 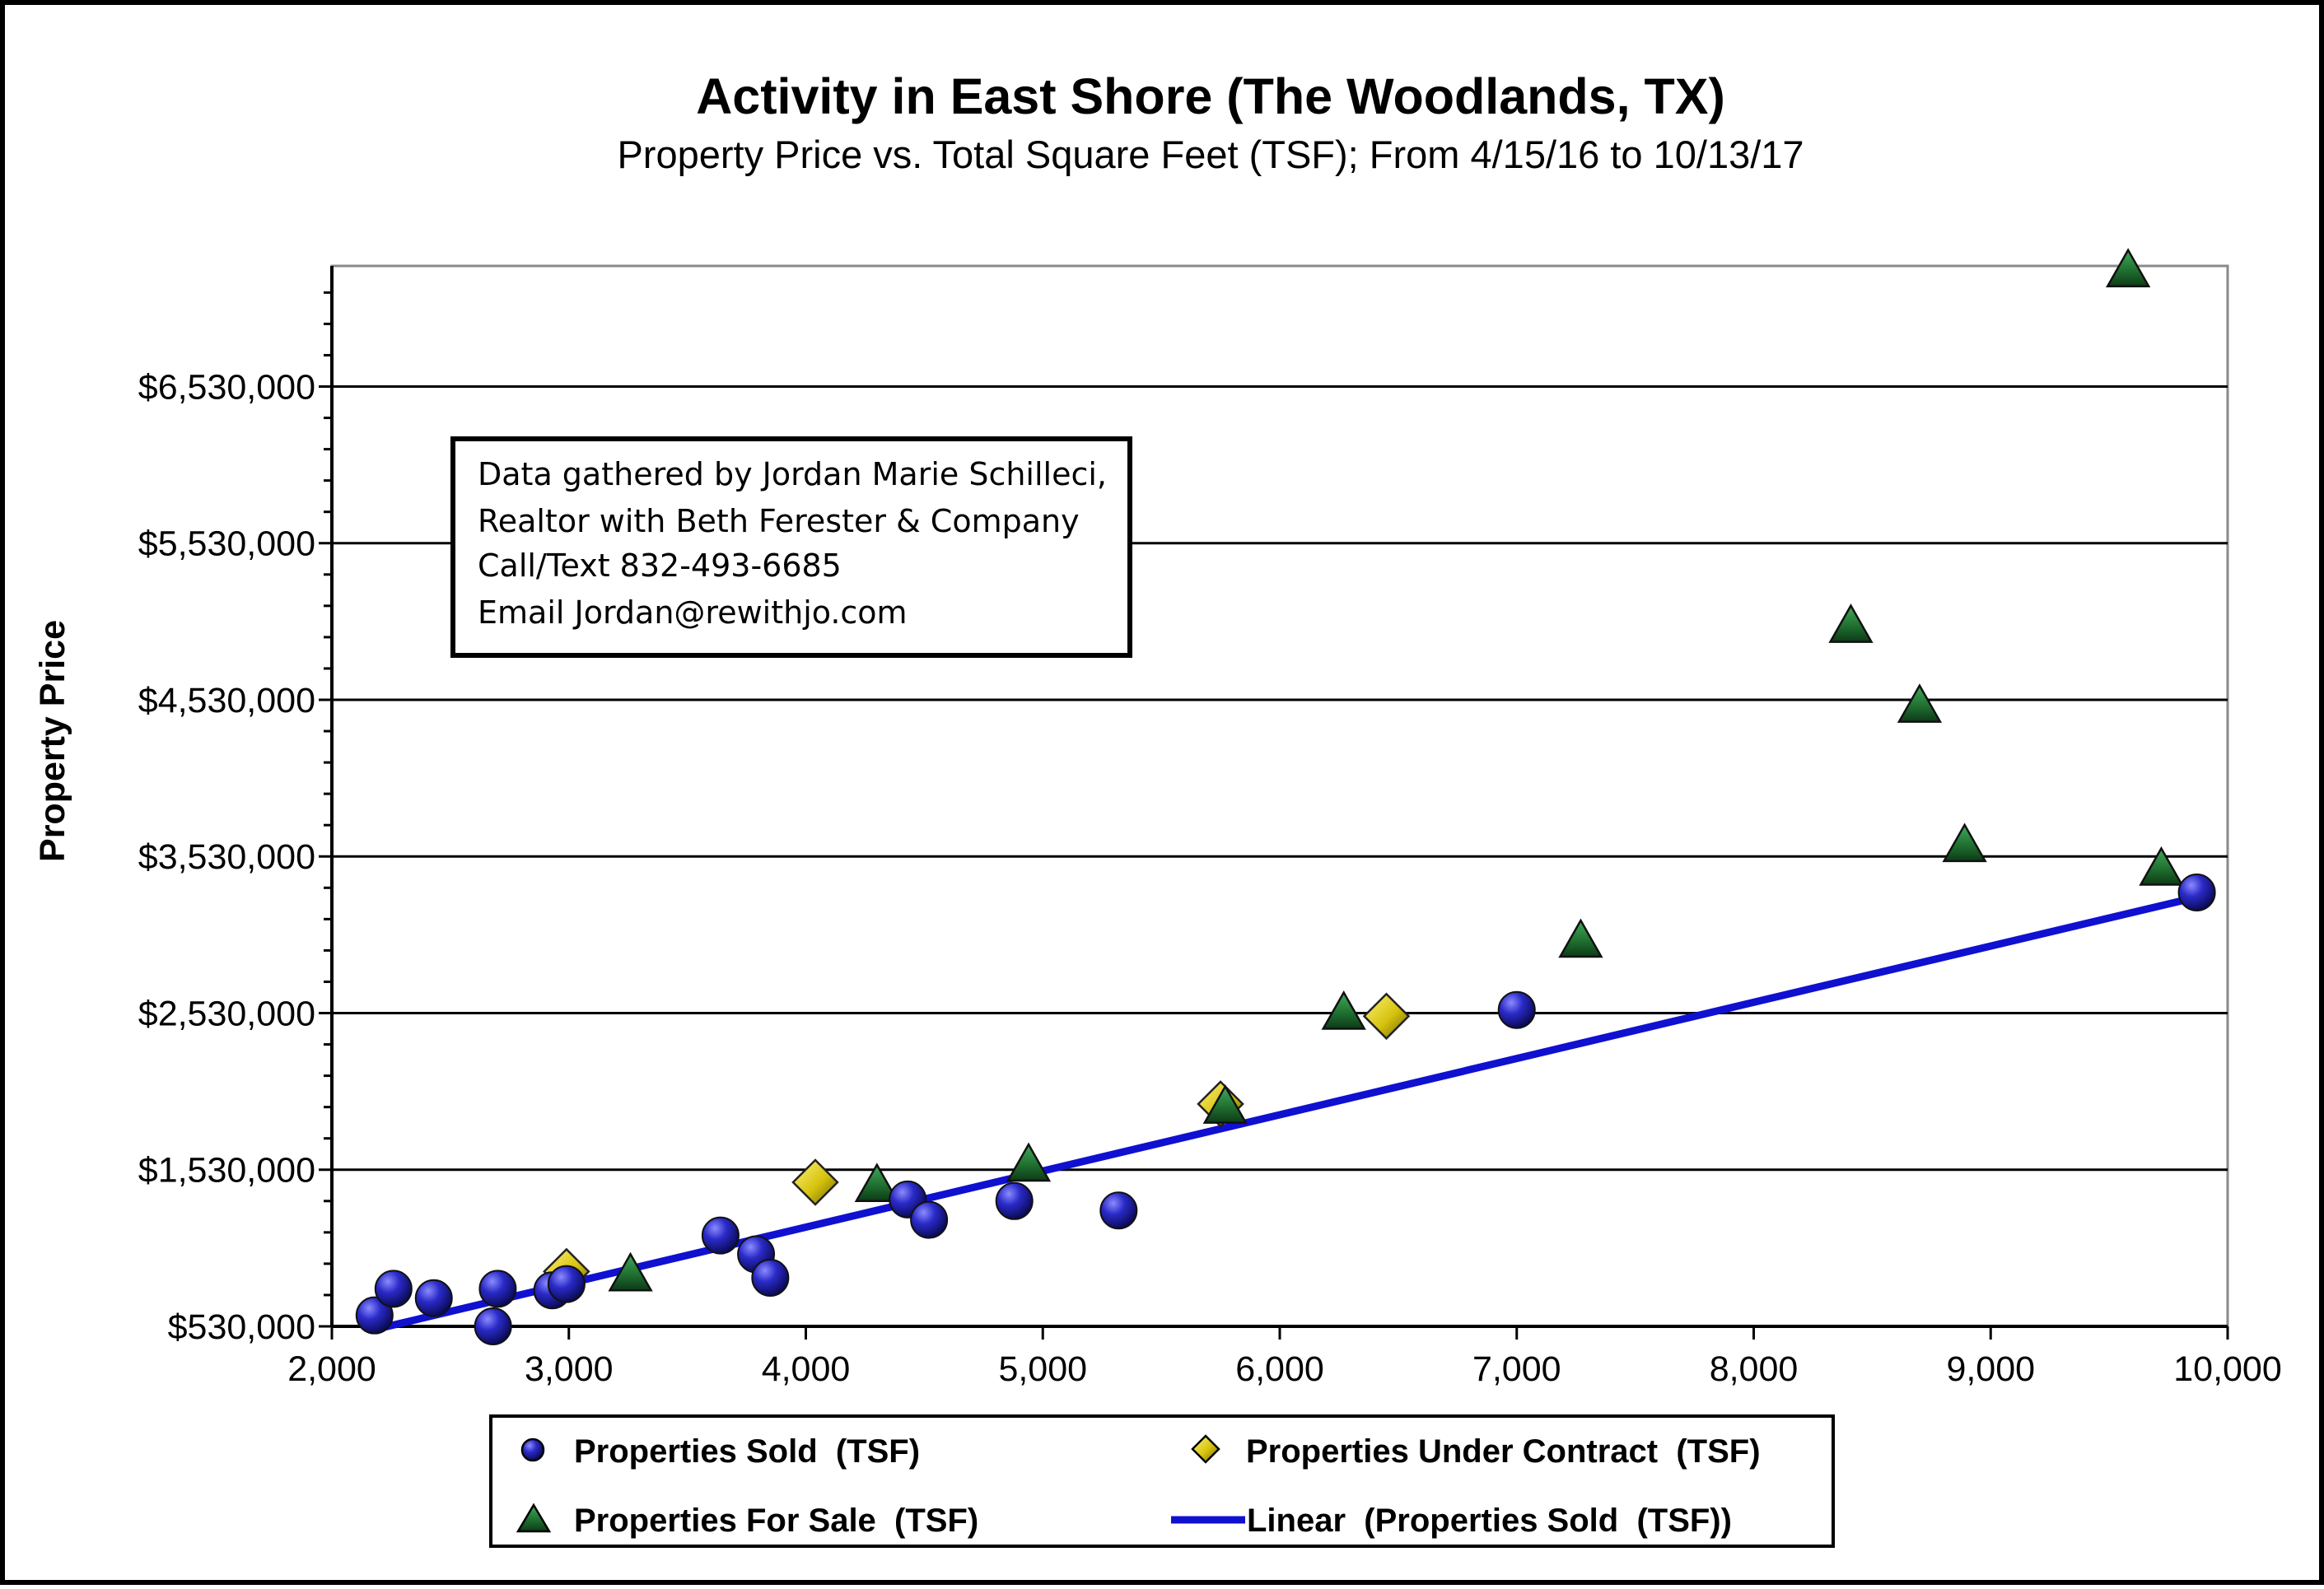 I want to click on legend-sold-marker, so click(x=532, y=1450).